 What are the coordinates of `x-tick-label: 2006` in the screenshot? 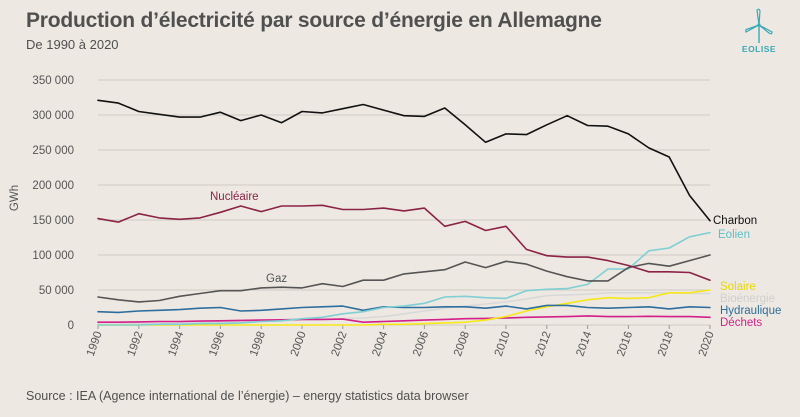 It's located at (421, 344).